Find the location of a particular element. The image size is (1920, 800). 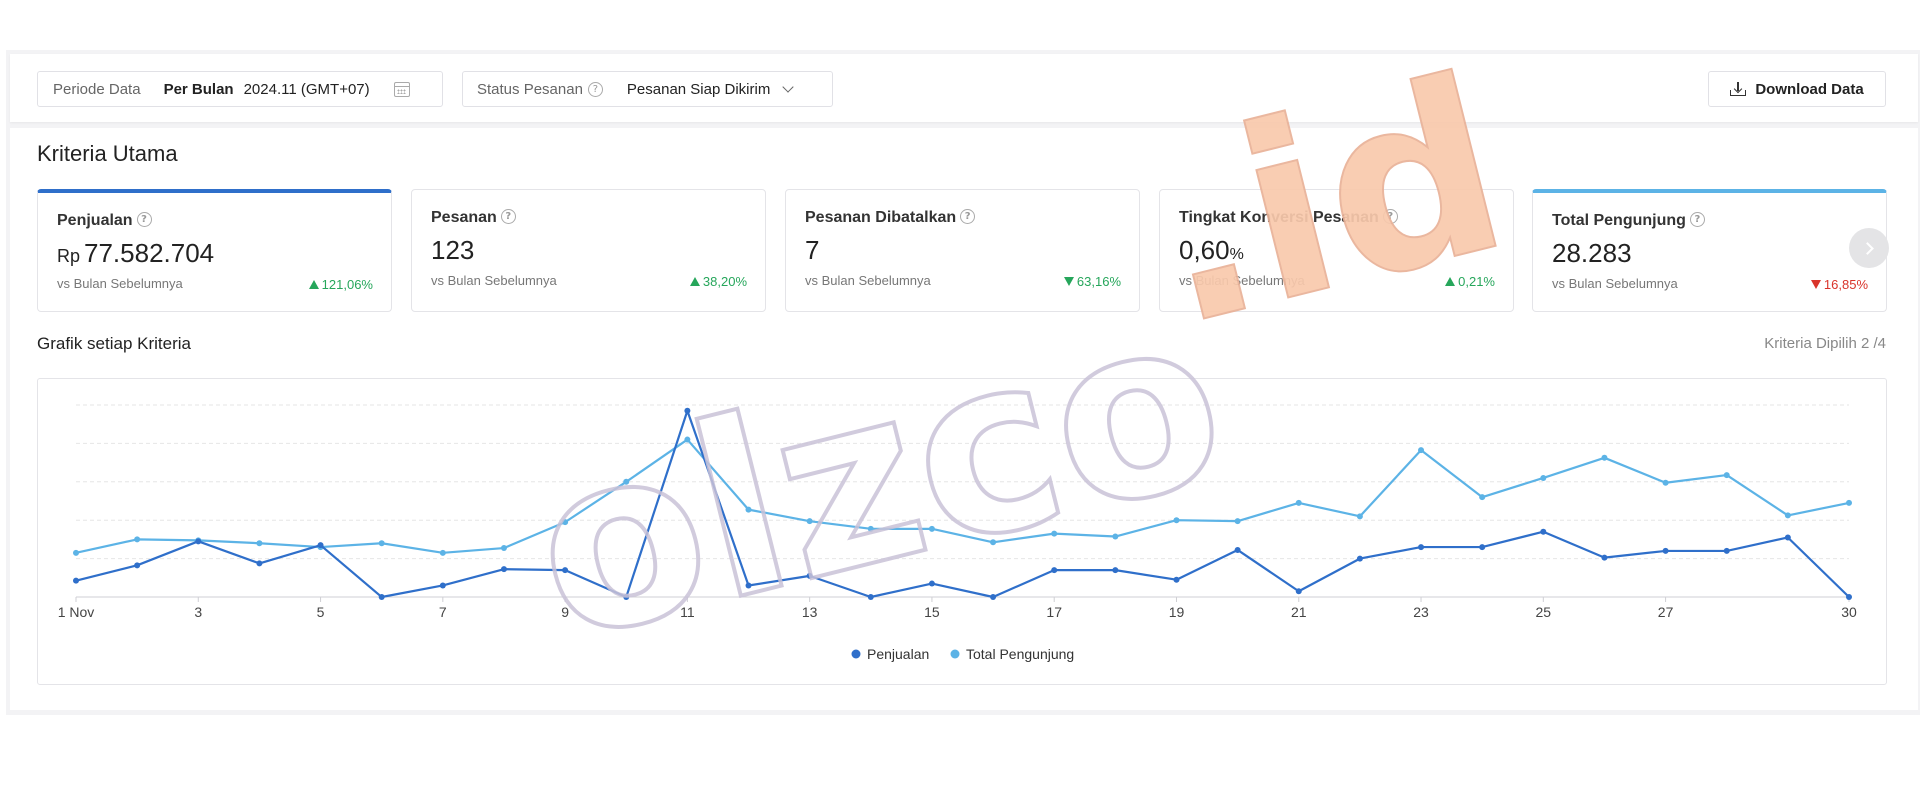

legend-label: Total Pengunjung is located at coordinates (1020, 654).